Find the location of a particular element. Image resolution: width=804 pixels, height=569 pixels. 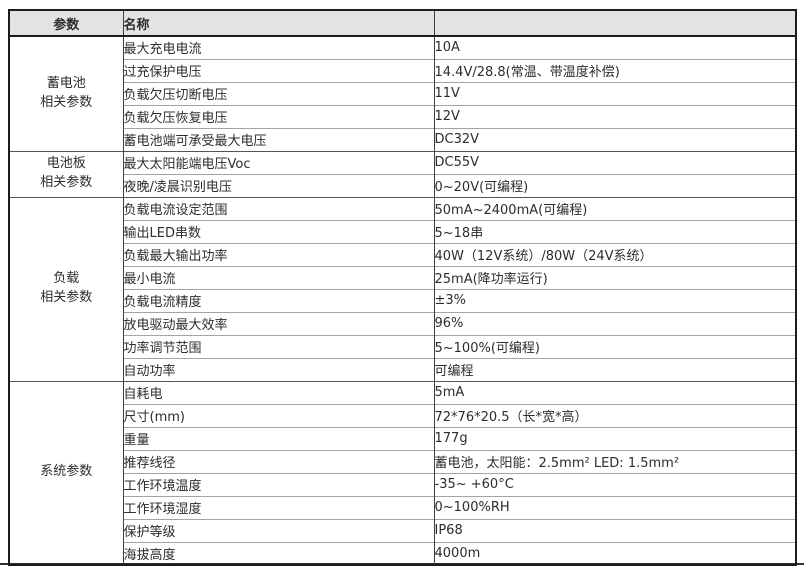

table-row: 工作环境温度 -35~ +60°C is located at coordinates (402, 484).